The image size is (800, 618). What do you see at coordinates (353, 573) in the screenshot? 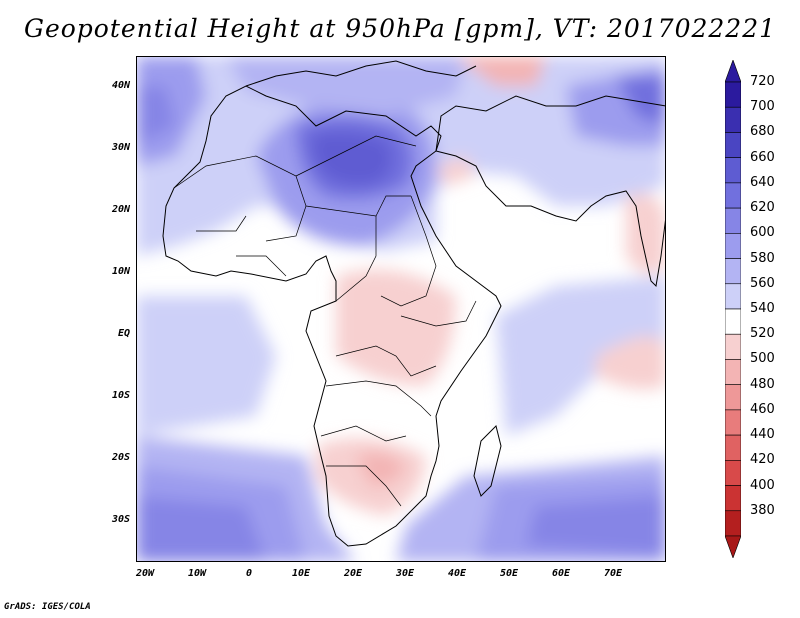
I see `lon-label-20e: 20E` at bounding box center [353, 573].